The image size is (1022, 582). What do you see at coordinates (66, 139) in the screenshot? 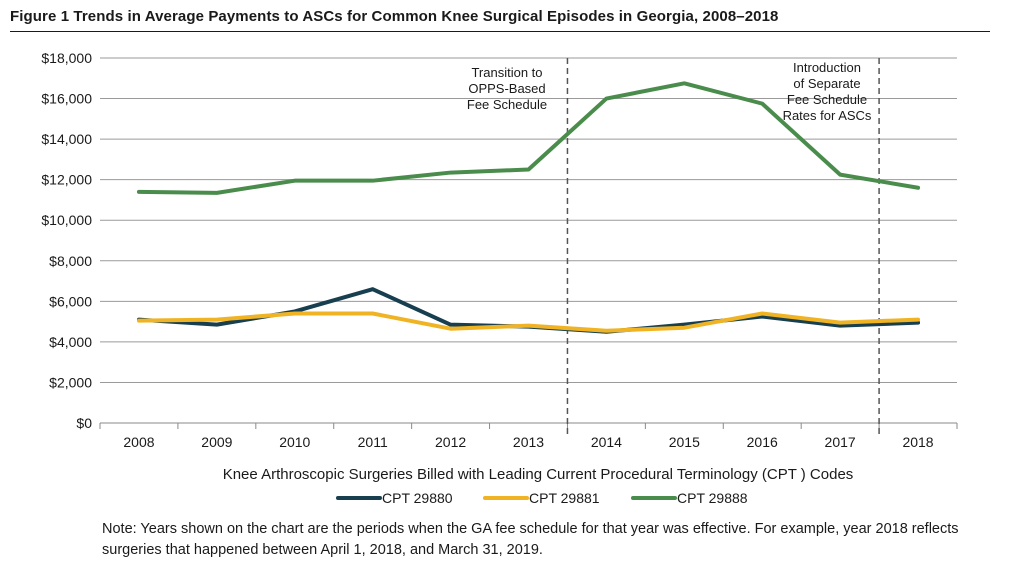
I see `y-tick-label: $14,000` at bounding box center [66, 139].